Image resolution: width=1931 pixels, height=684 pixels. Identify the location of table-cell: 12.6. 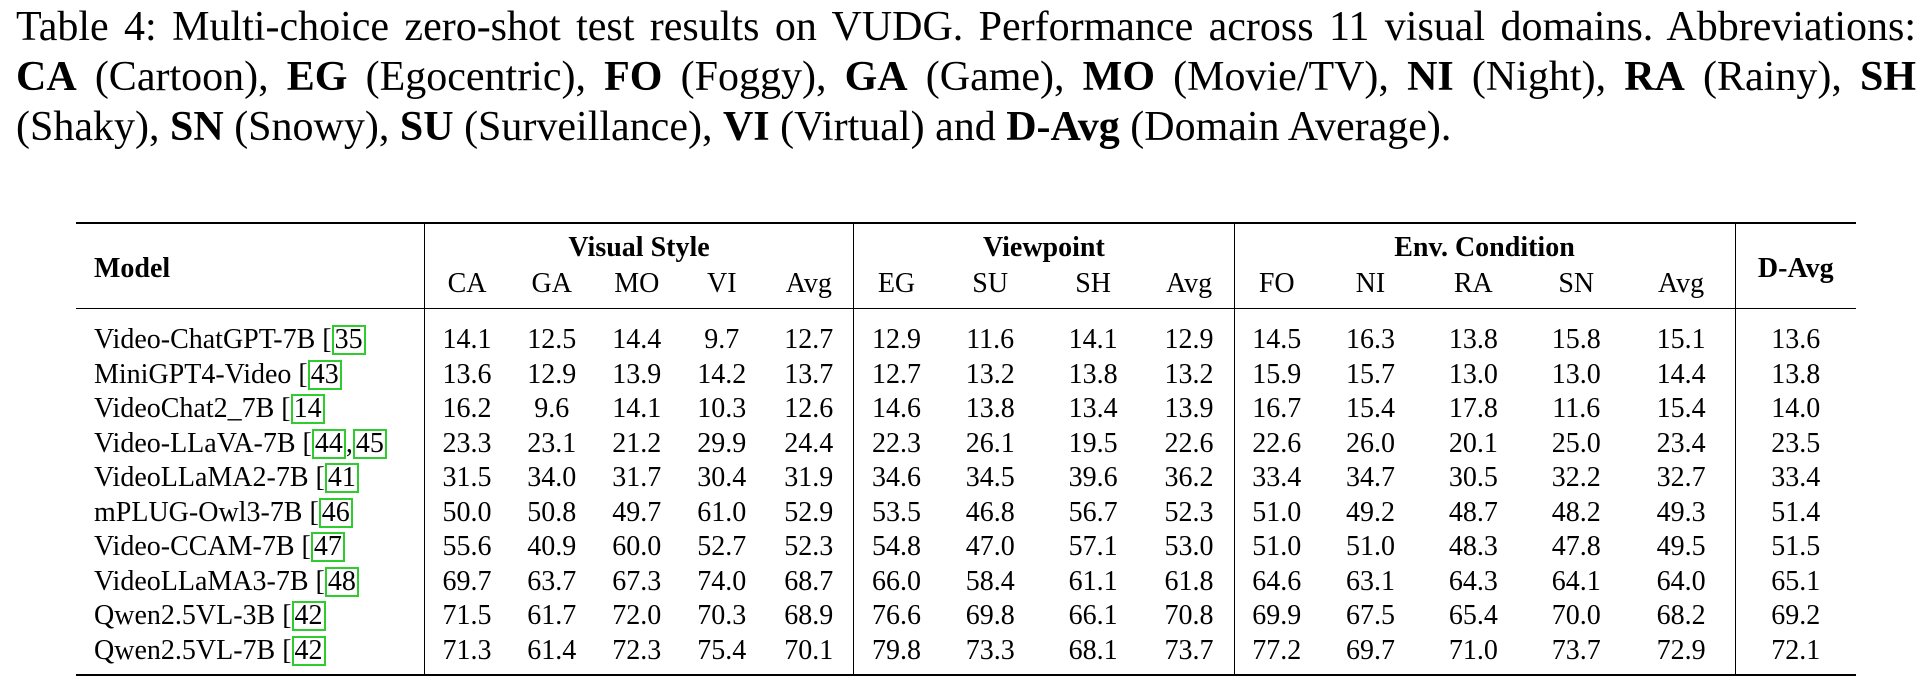
(809, 409).